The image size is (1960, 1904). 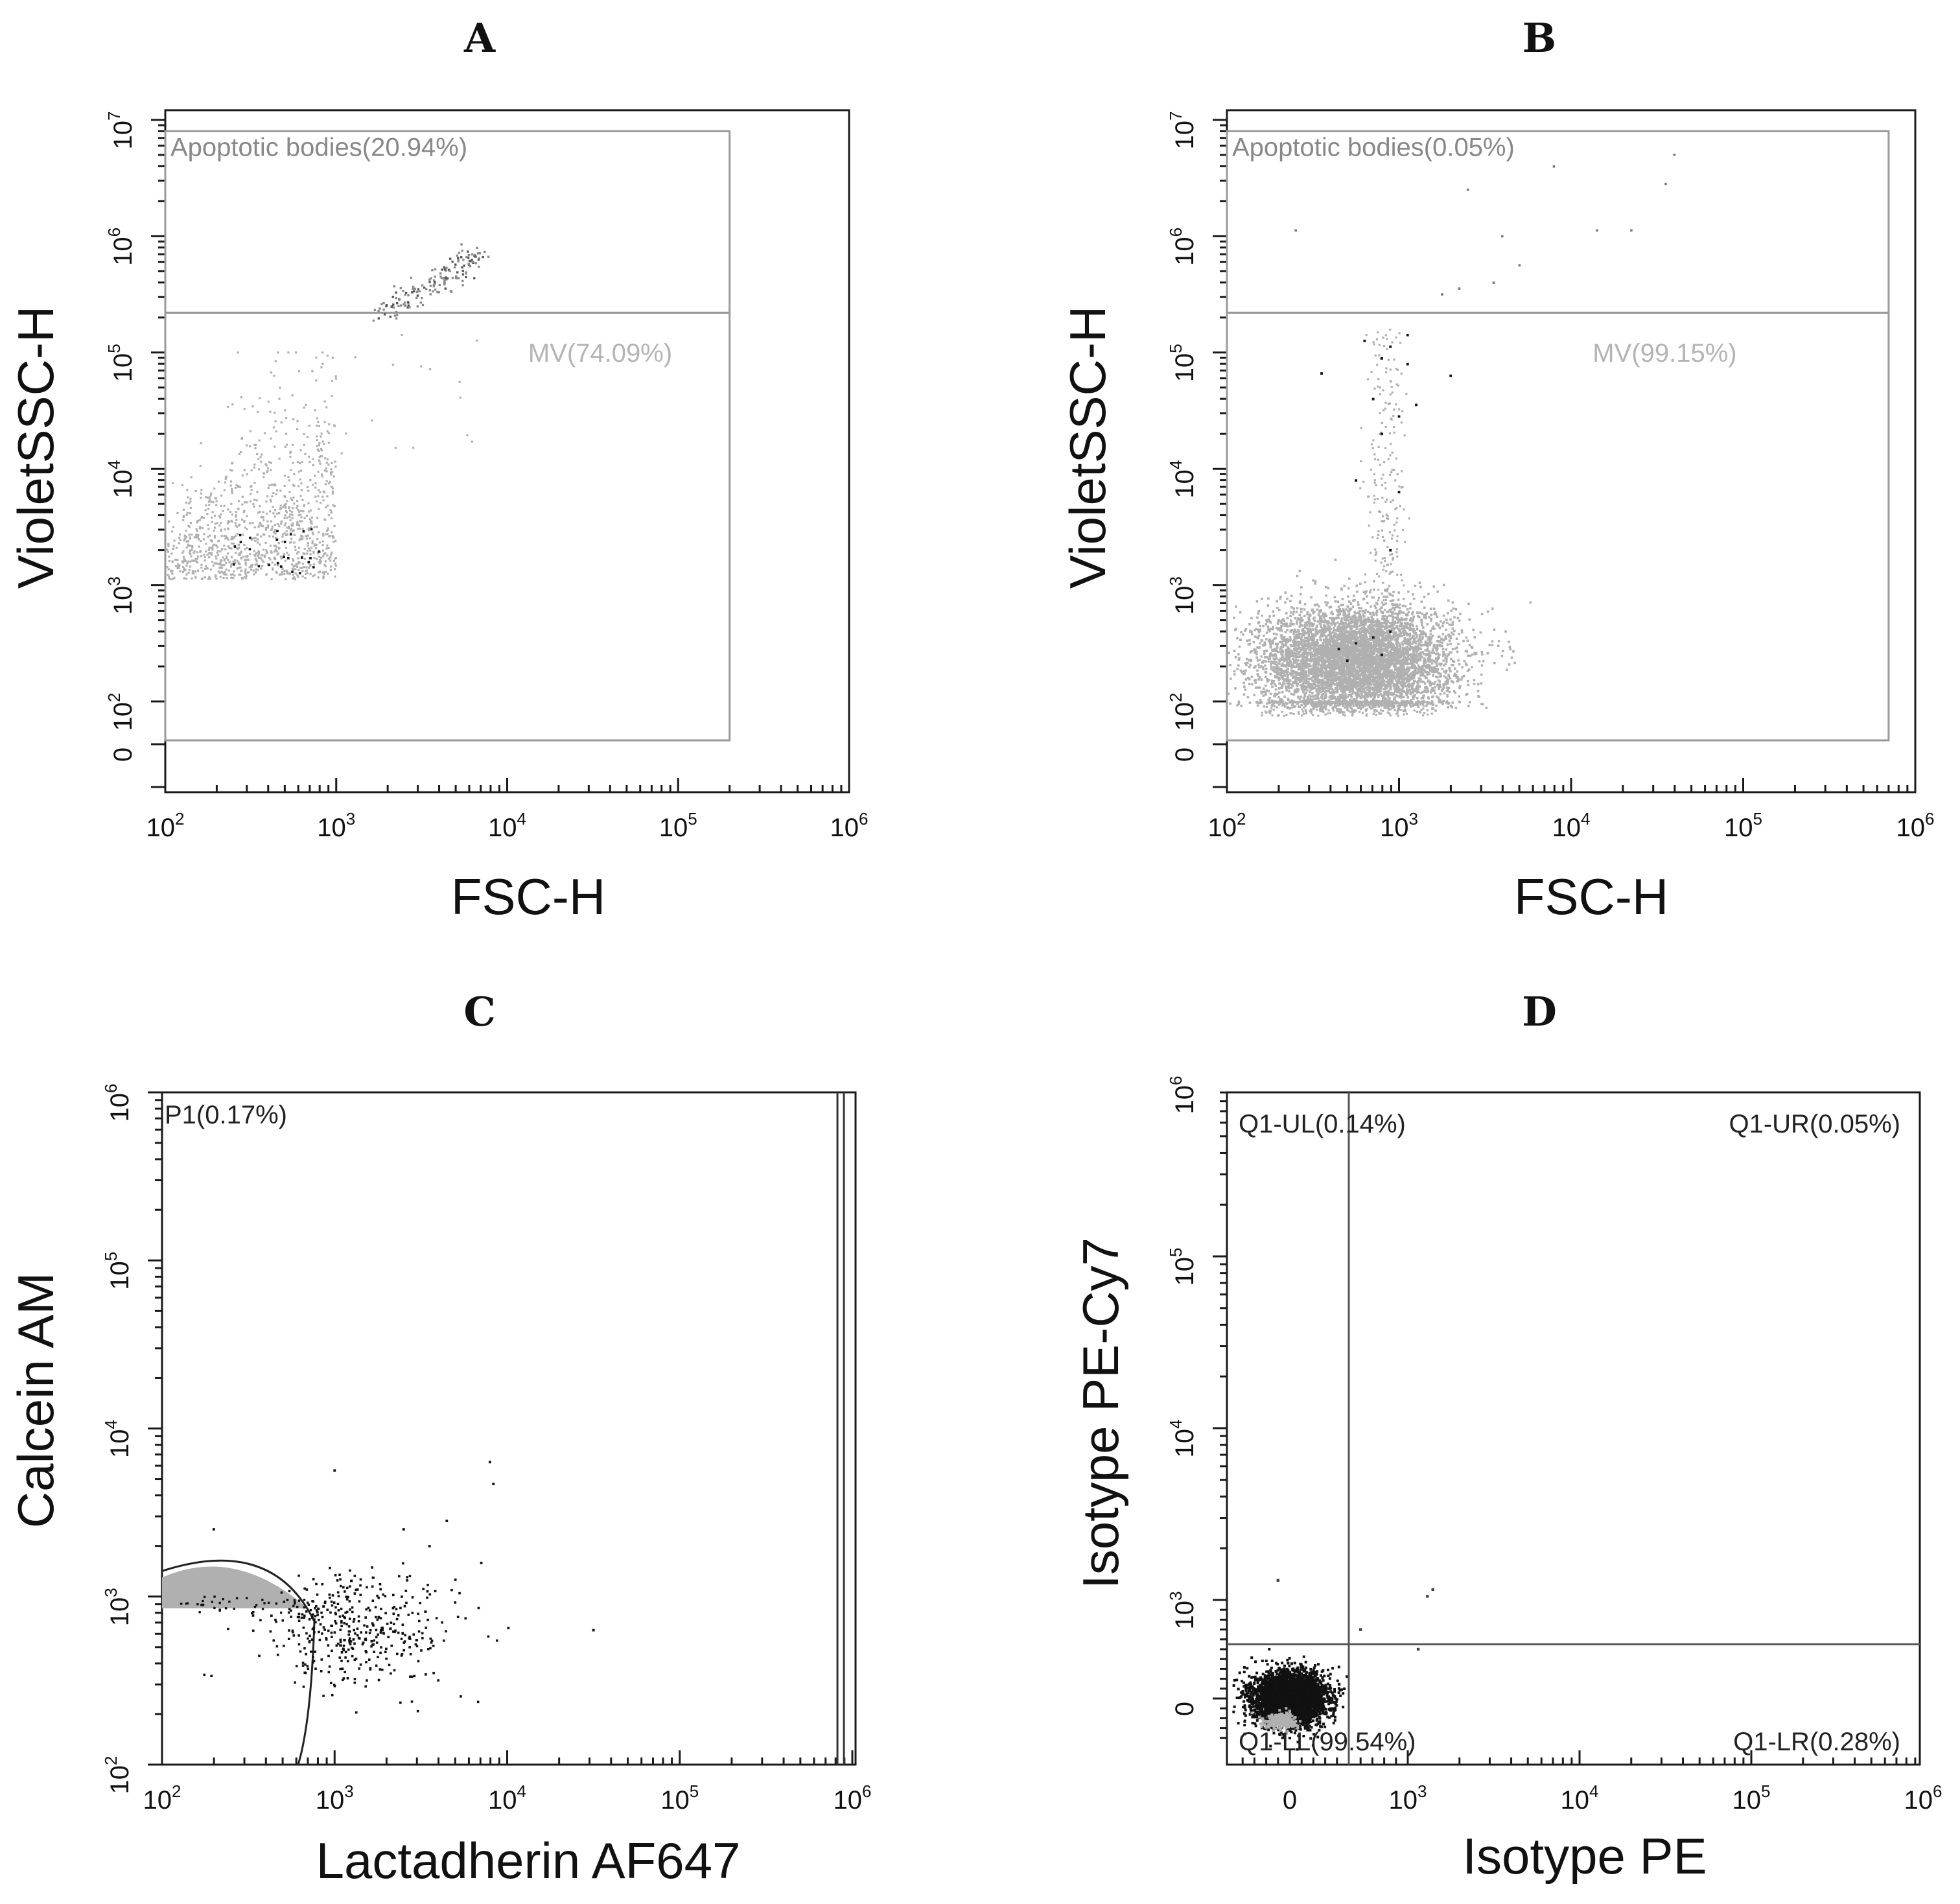 I want to click on x-tick-label: 10³, so click(x=1399, y=825).